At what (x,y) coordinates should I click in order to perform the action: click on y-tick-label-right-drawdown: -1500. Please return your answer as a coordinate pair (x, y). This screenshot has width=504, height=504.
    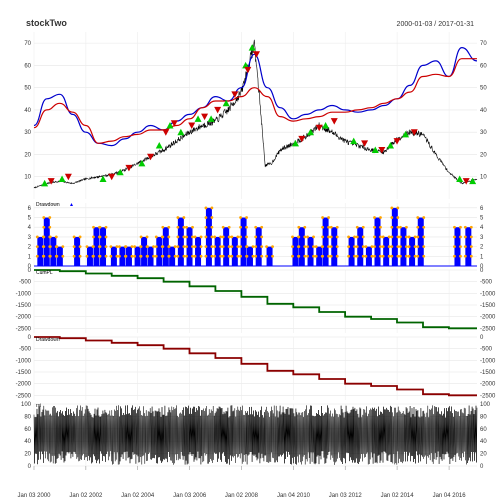
    Looking at the image, I should click on (488, 373).